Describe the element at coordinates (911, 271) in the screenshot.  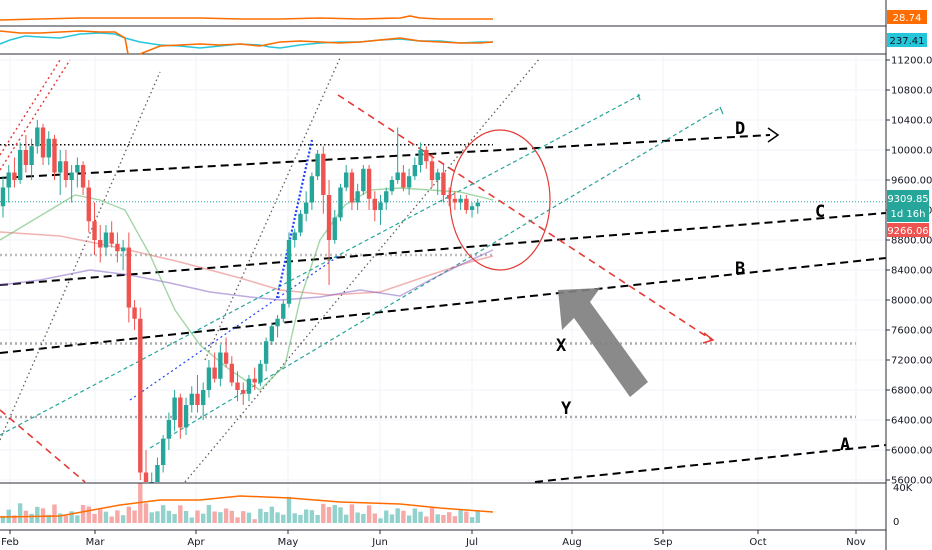
I see `y-tick-label: 8400.00` at that location.